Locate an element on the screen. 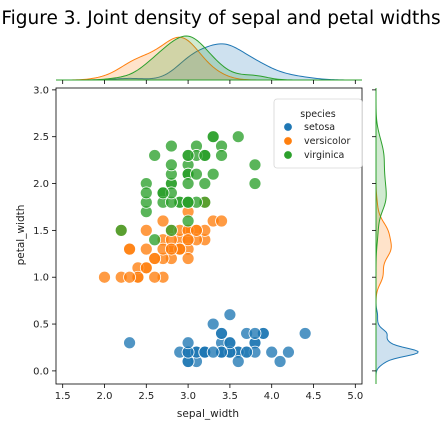 This screenshot has height=431, width=442. x-tick-label: 2.0 is located at coordinates (105, 396).